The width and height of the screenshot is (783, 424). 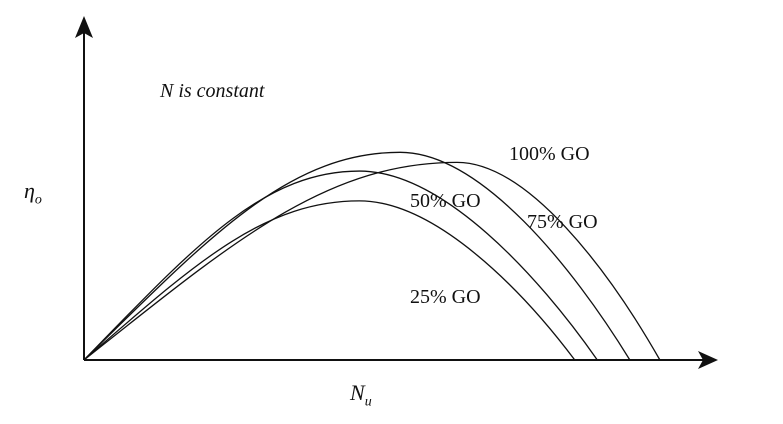 What do you see at coordinates (562, 222) in the screenshot?
I see `series-label-75: 75% GO` at bounding box center [562, 222].